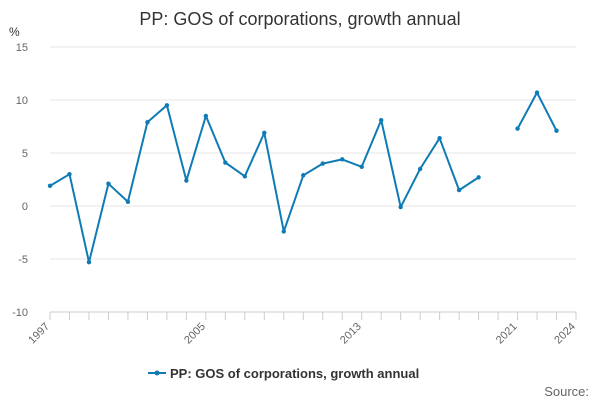 The height and width of the screenshot is (400, 600). What do you see at coordinates (23, 260) in the screenshot?
I see `y-tick-label: -5` at bounding box center [23, 260].